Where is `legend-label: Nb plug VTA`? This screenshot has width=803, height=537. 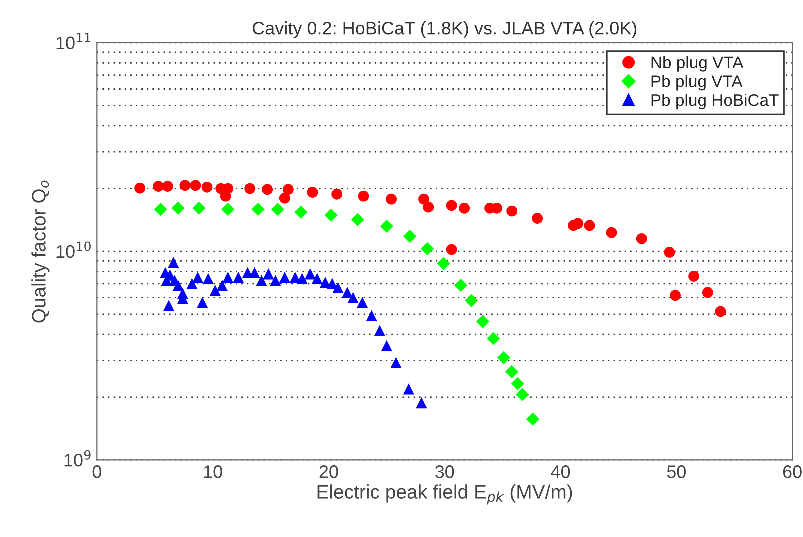
legend-label: Nb plug VTA is located at coordinates (698, 64).